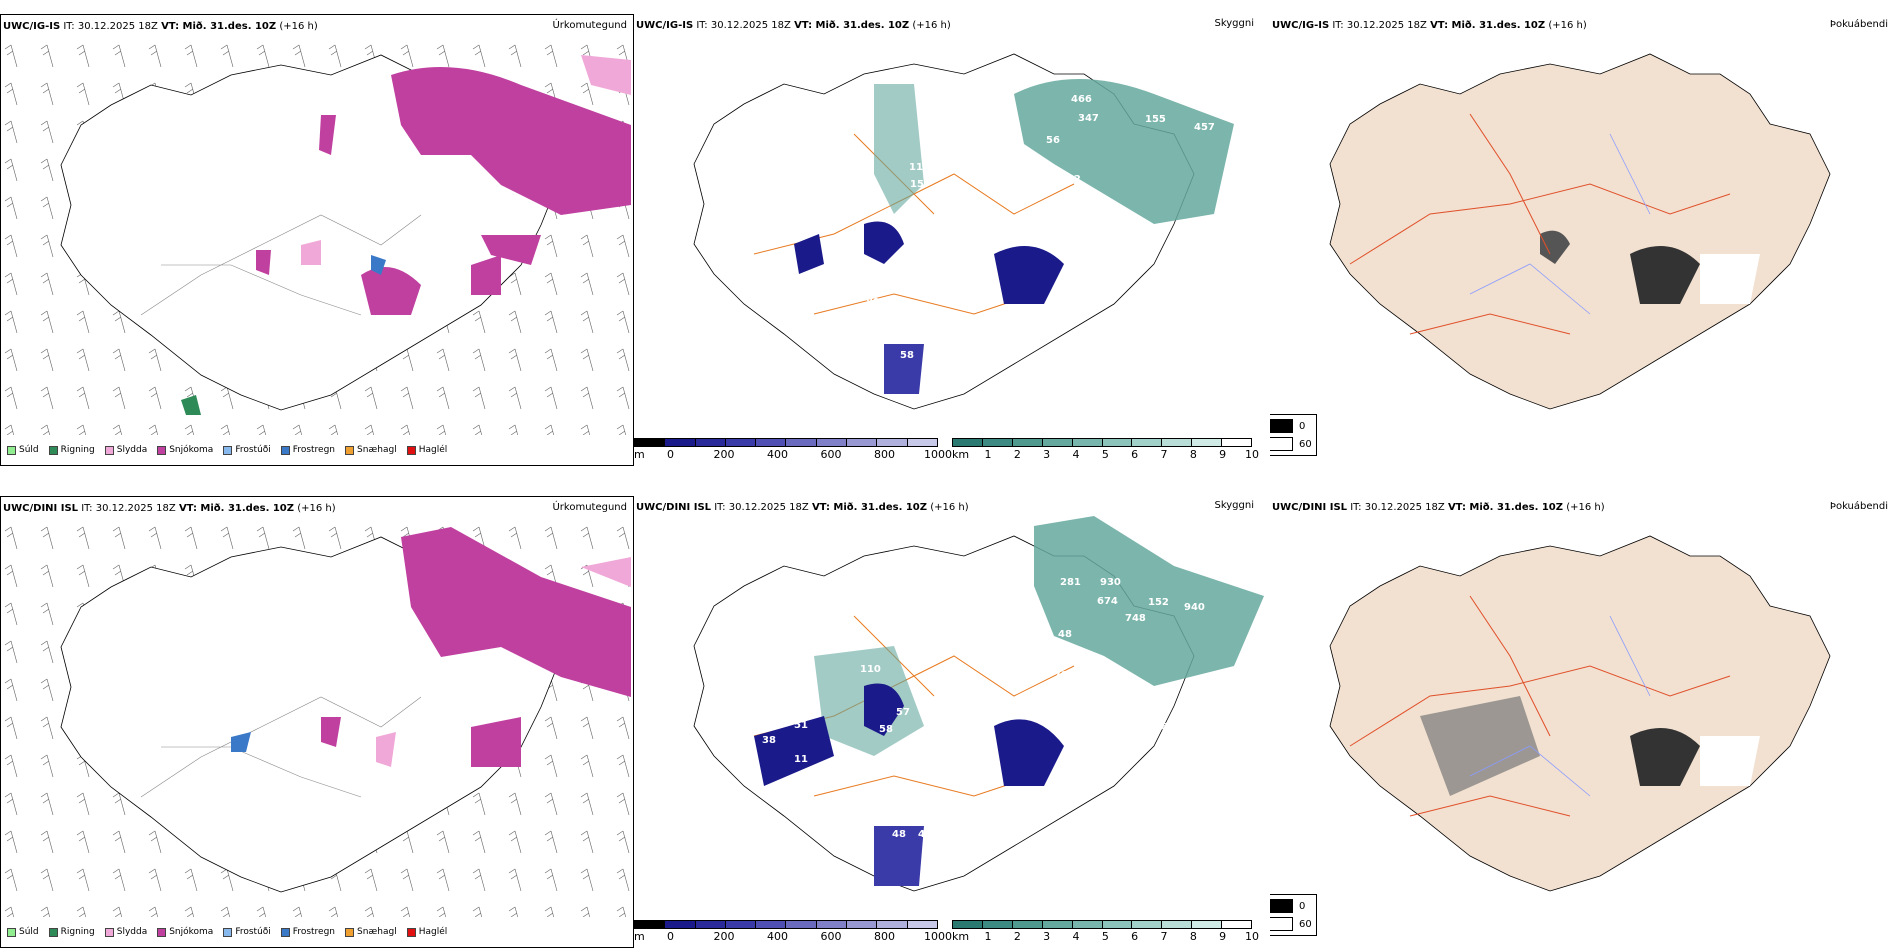  What do you see at coordinates (1302, 906) in the screenshot?
I see `fog-legend-label: 0` at bounding box center [1302, 906].